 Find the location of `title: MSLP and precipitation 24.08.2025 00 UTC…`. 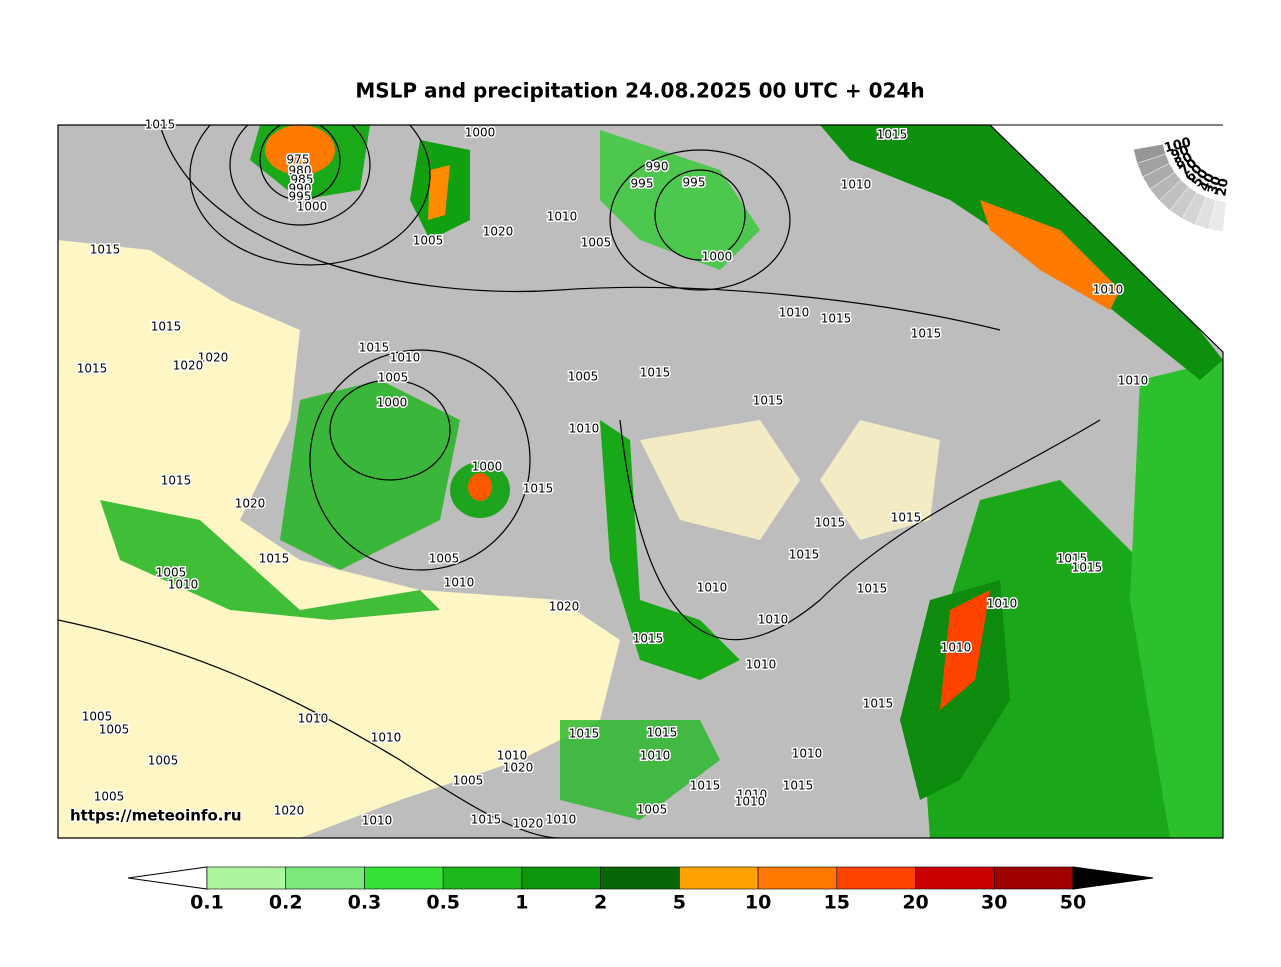

title: MSLP and precipitation 24.08.2025 00 UTC… is located at coordinates (639, 91).